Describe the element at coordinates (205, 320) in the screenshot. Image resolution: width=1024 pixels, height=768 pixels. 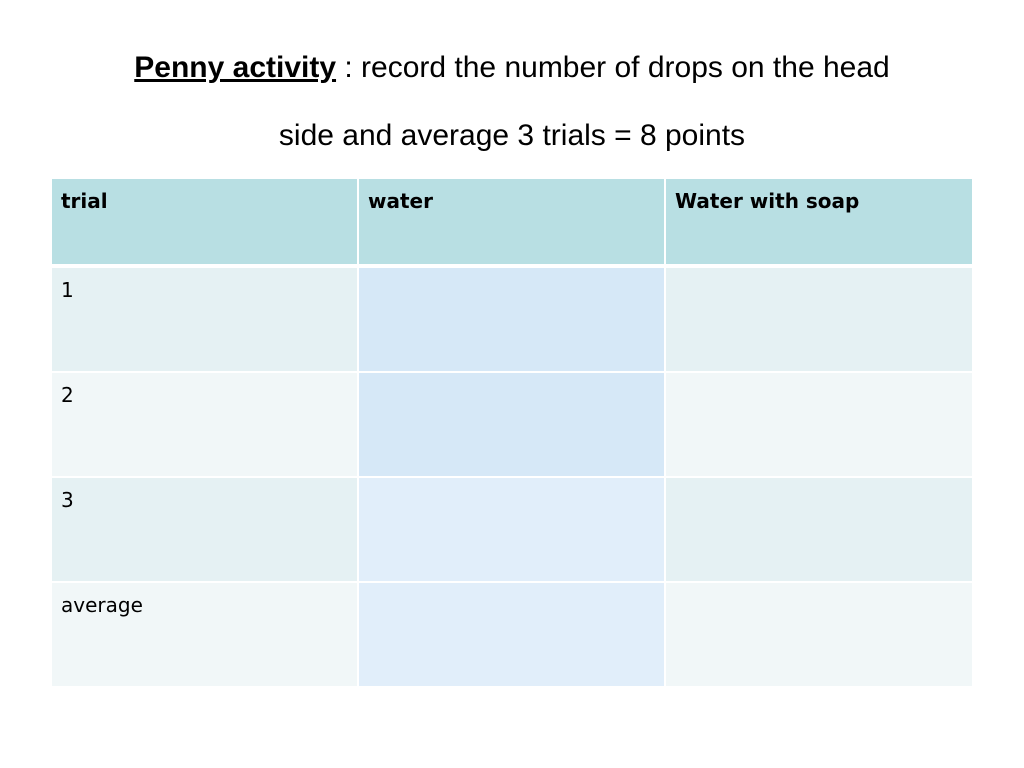
I see `cell-trial: 1` at that location.